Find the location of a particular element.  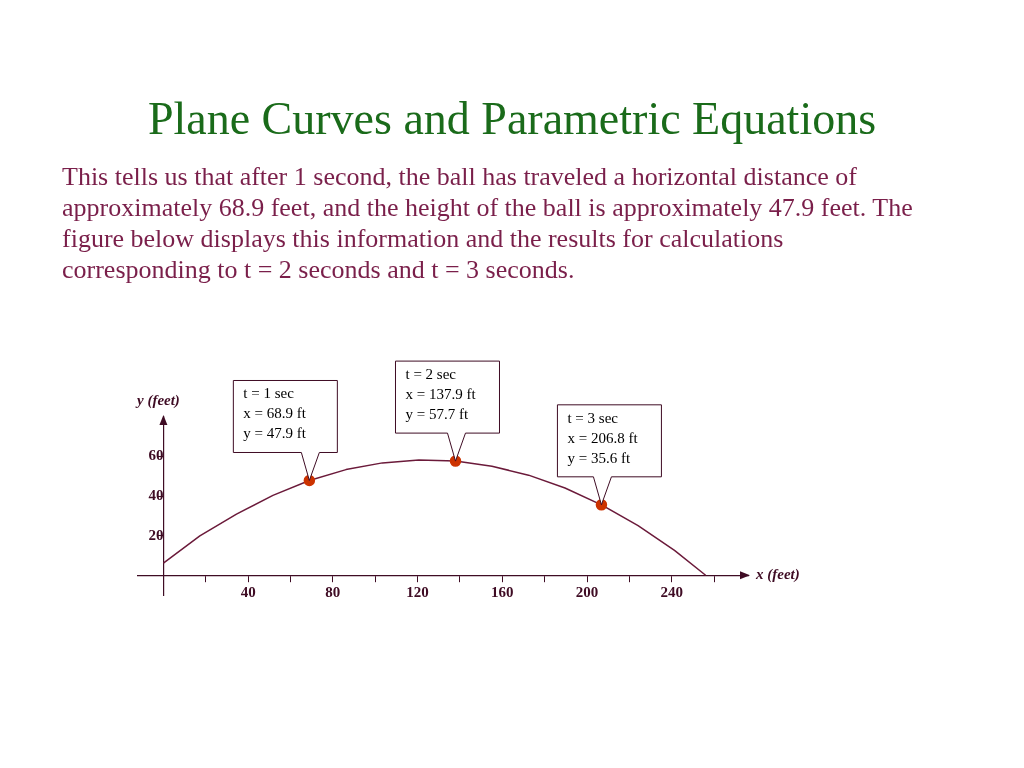

x-tick-label: 120 is located at coordinates (417, 592).